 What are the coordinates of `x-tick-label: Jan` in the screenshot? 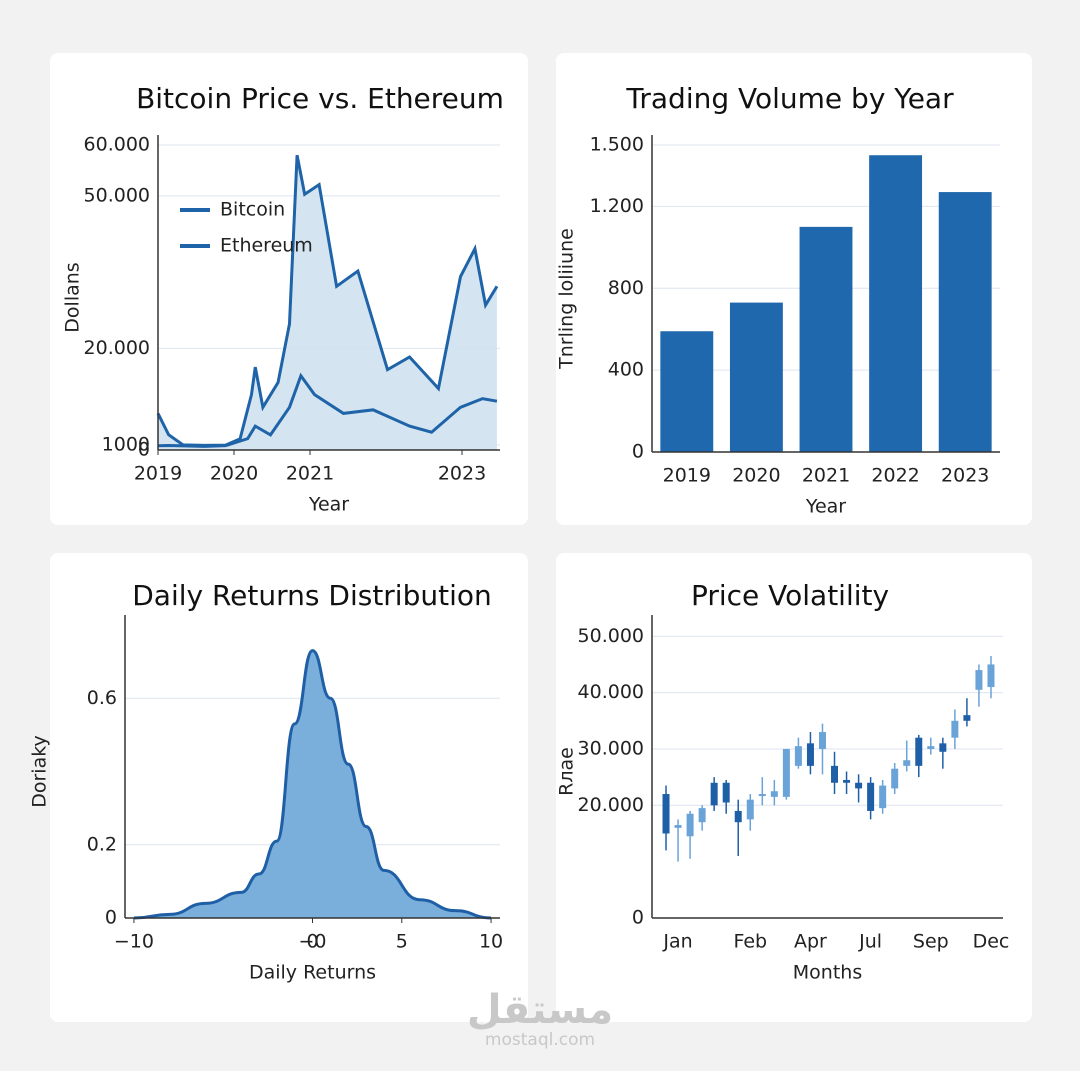 It's located at (677, 942).